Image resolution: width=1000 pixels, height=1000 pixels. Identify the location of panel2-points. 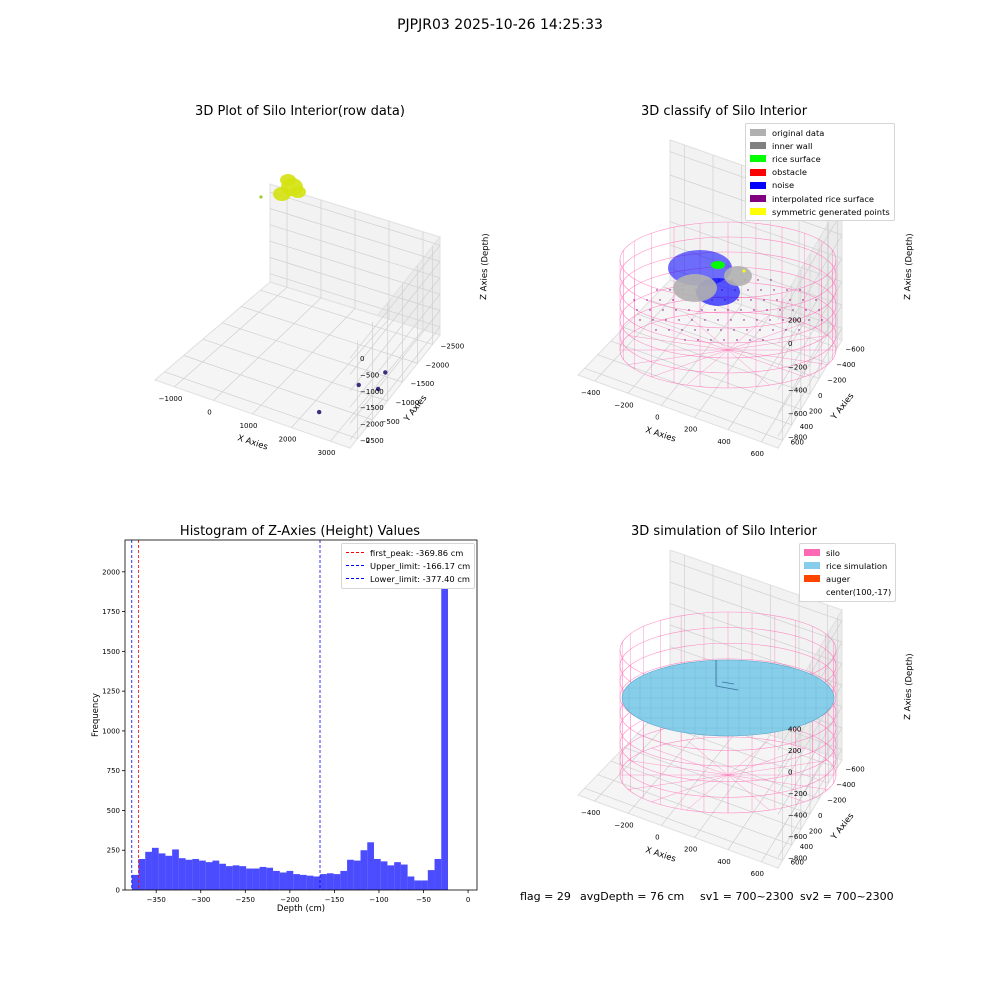
(728, 305).